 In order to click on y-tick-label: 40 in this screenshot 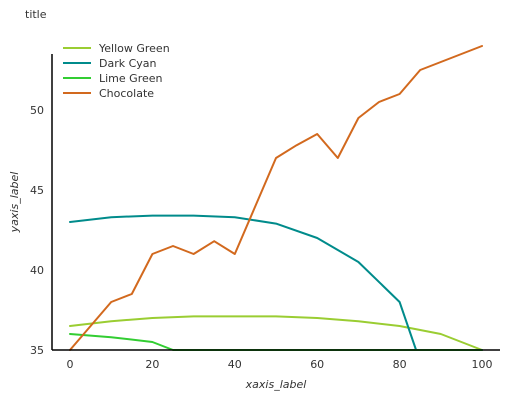, I will do `click(37, 270)`.